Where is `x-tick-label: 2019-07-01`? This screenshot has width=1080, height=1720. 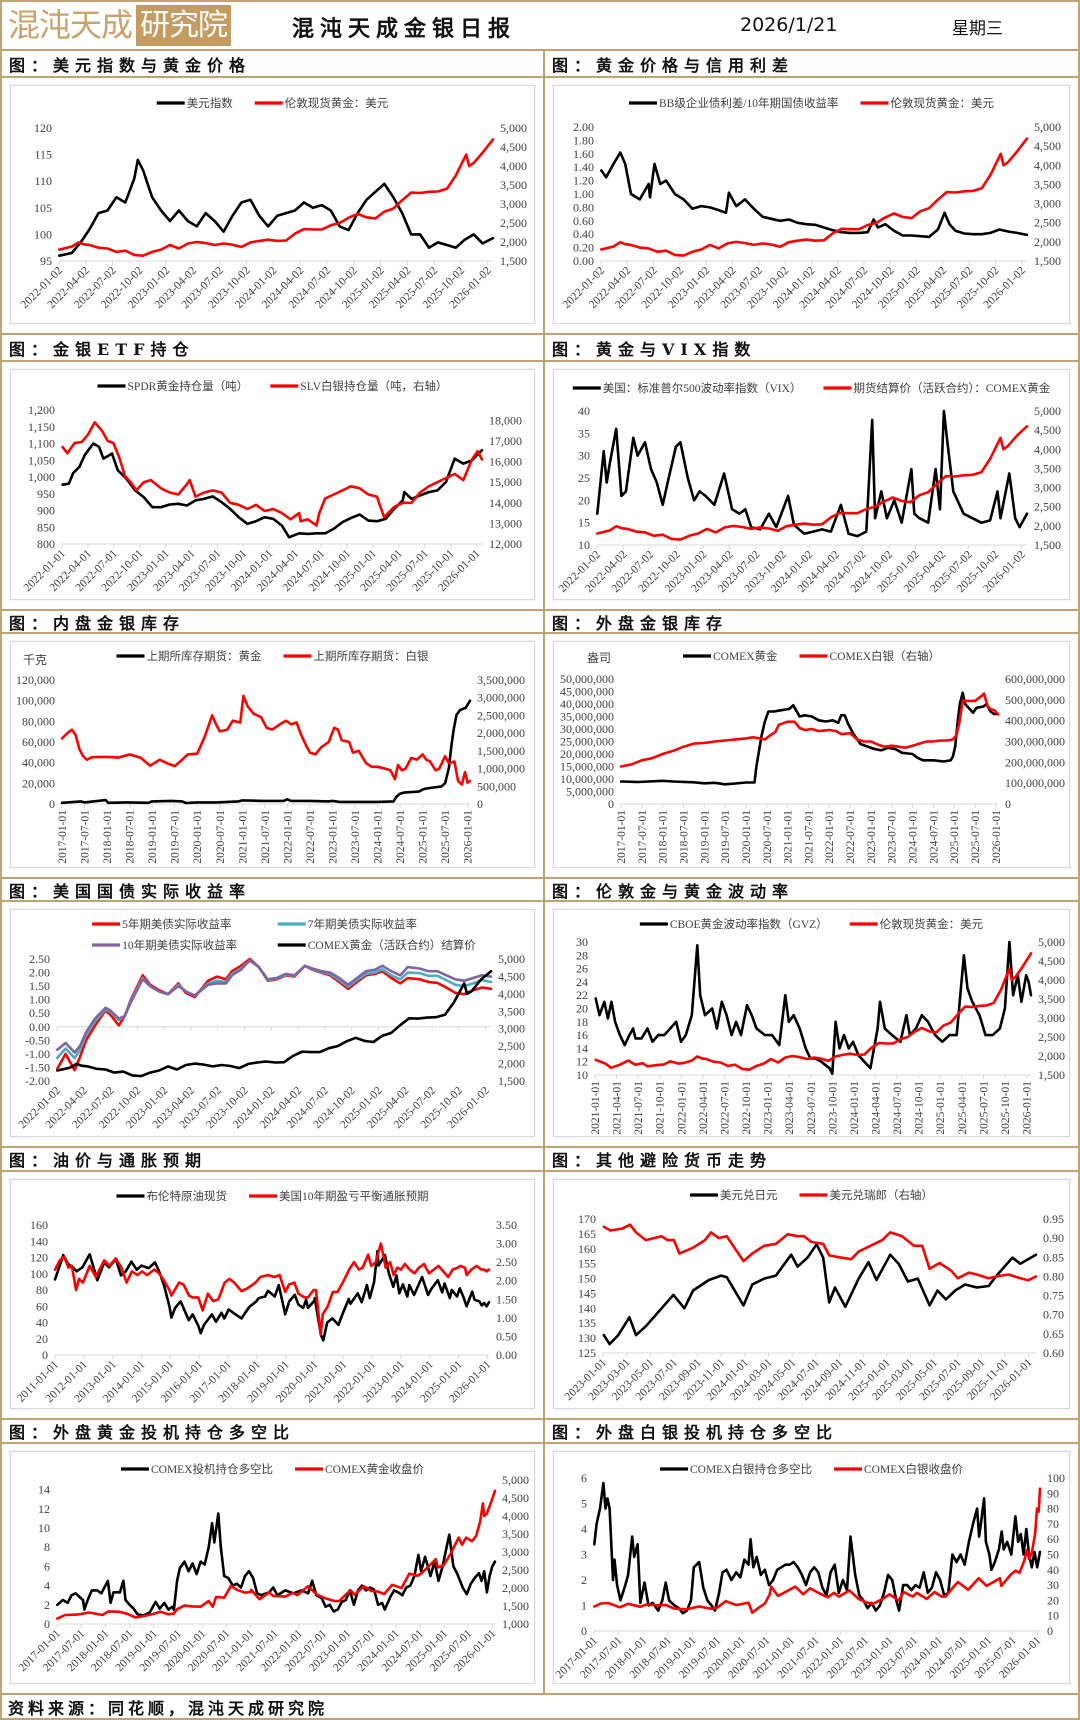 x-tick-label: 2019-07-01 is located at coordinates (176, 837).